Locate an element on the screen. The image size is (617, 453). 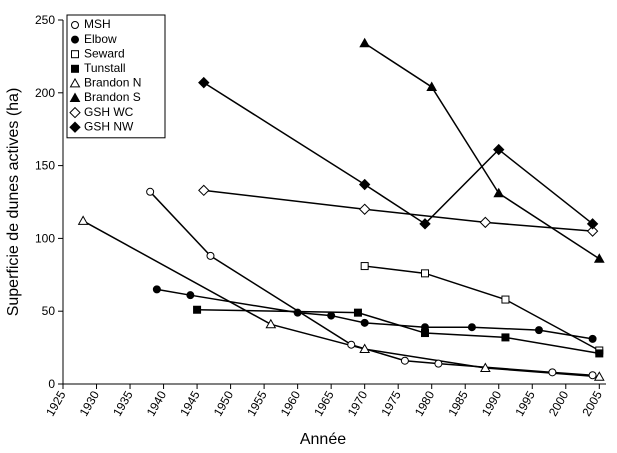
y-tick-label: 250 is located at coordinates (45, 20).